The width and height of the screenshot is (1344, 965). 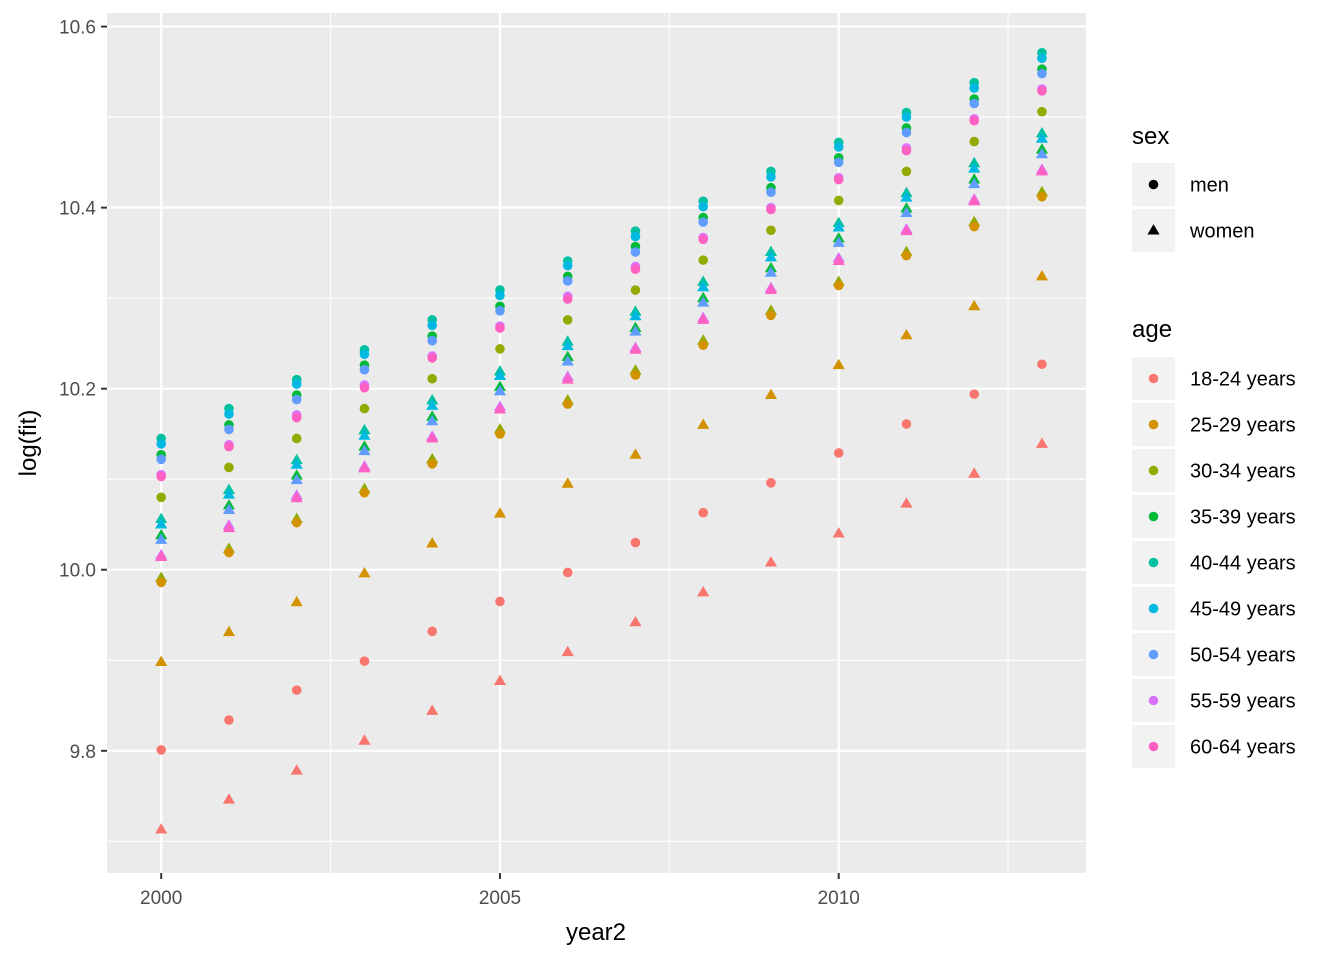 I want to click on legend-age-label: 30-34 years, so click(x=1243, y=472).